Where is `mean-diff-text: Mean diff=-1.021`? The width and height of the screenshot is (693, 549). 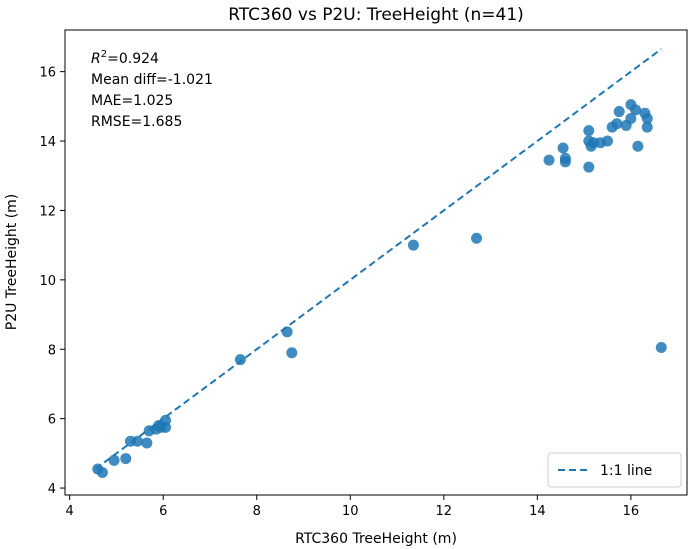 mean-diff-text: Mean diff=-1.021 is located at coordinates (152, 80).